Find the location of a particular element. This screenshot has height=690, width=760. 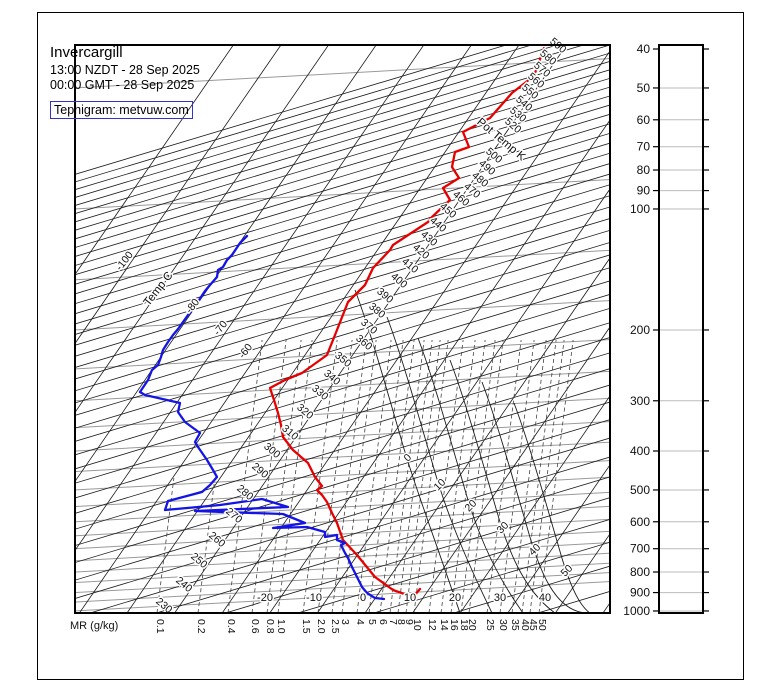

svg-text: 0.6 is located at coordinates (255, 626).